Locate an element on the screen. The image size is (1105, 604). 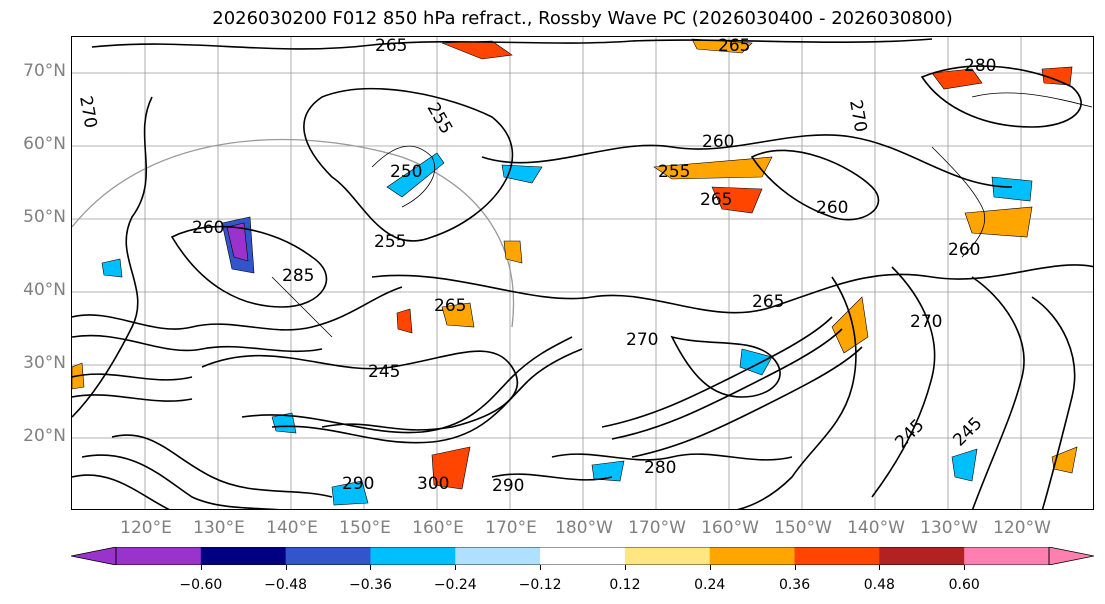
colorbar-tick-label: −0.36 is located at coordinates (370, 585).